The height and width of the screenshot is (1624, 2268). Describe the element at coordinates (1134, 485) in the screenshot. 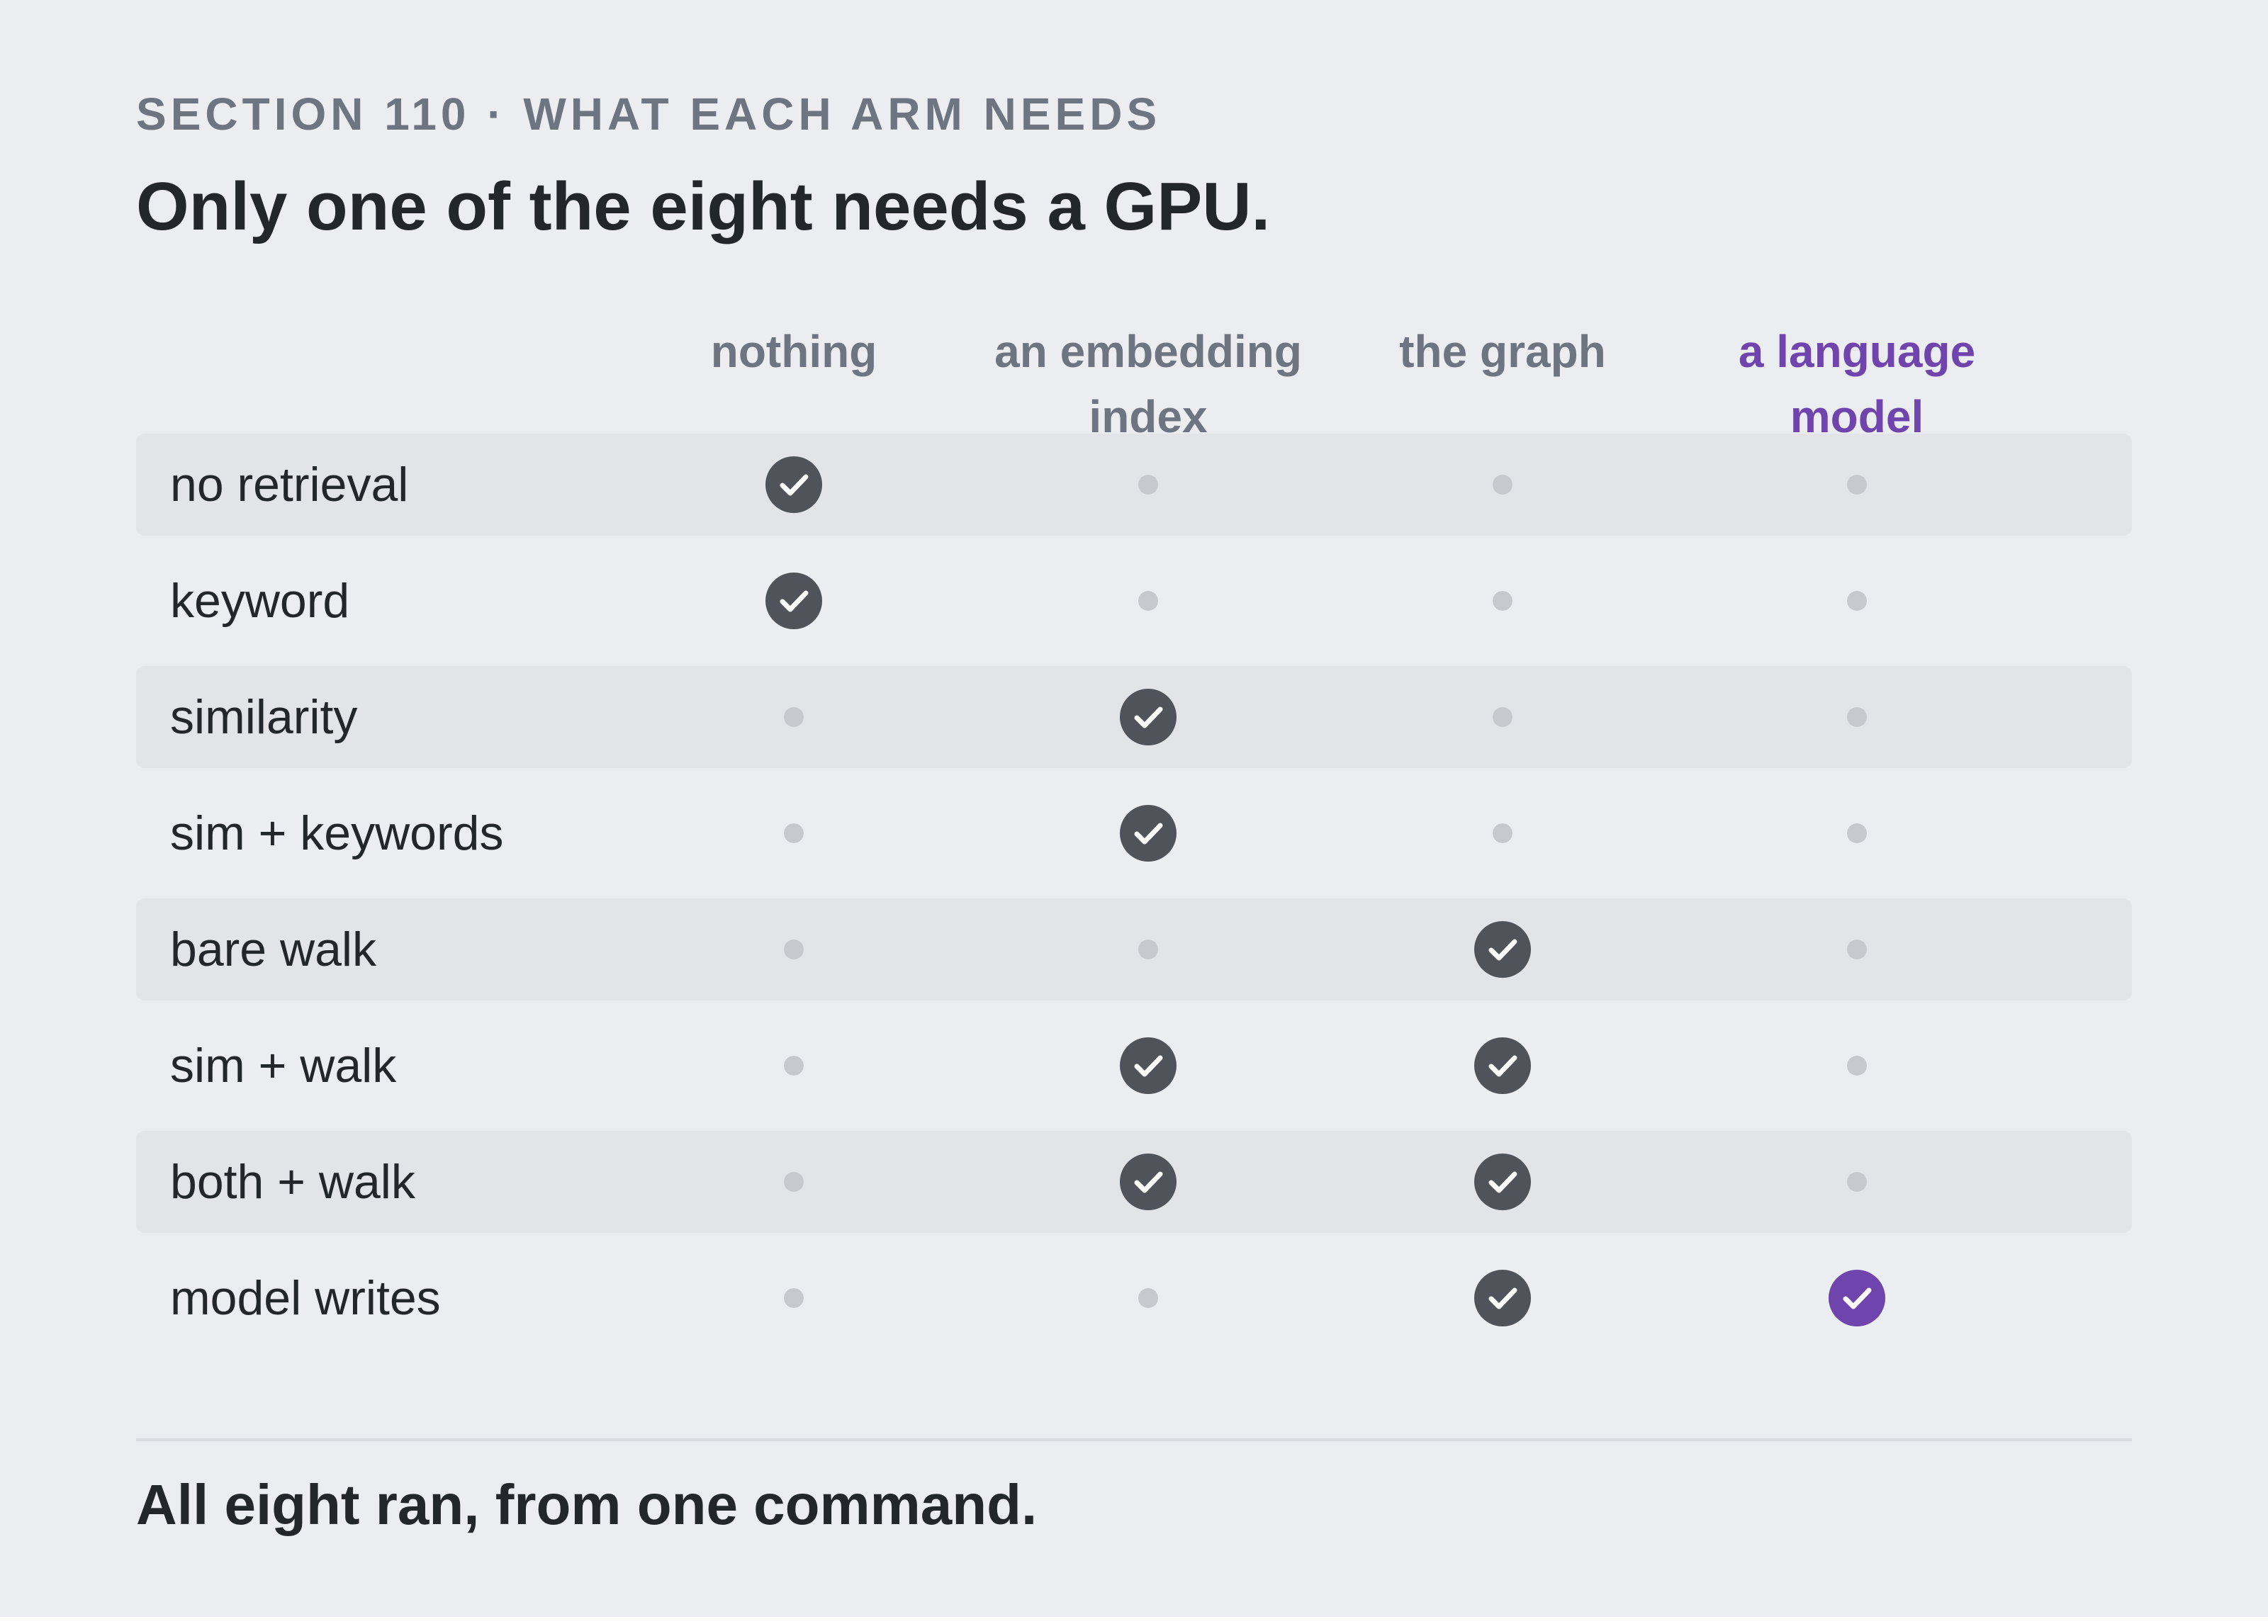

I see `table-row: no retrieval` at that location.